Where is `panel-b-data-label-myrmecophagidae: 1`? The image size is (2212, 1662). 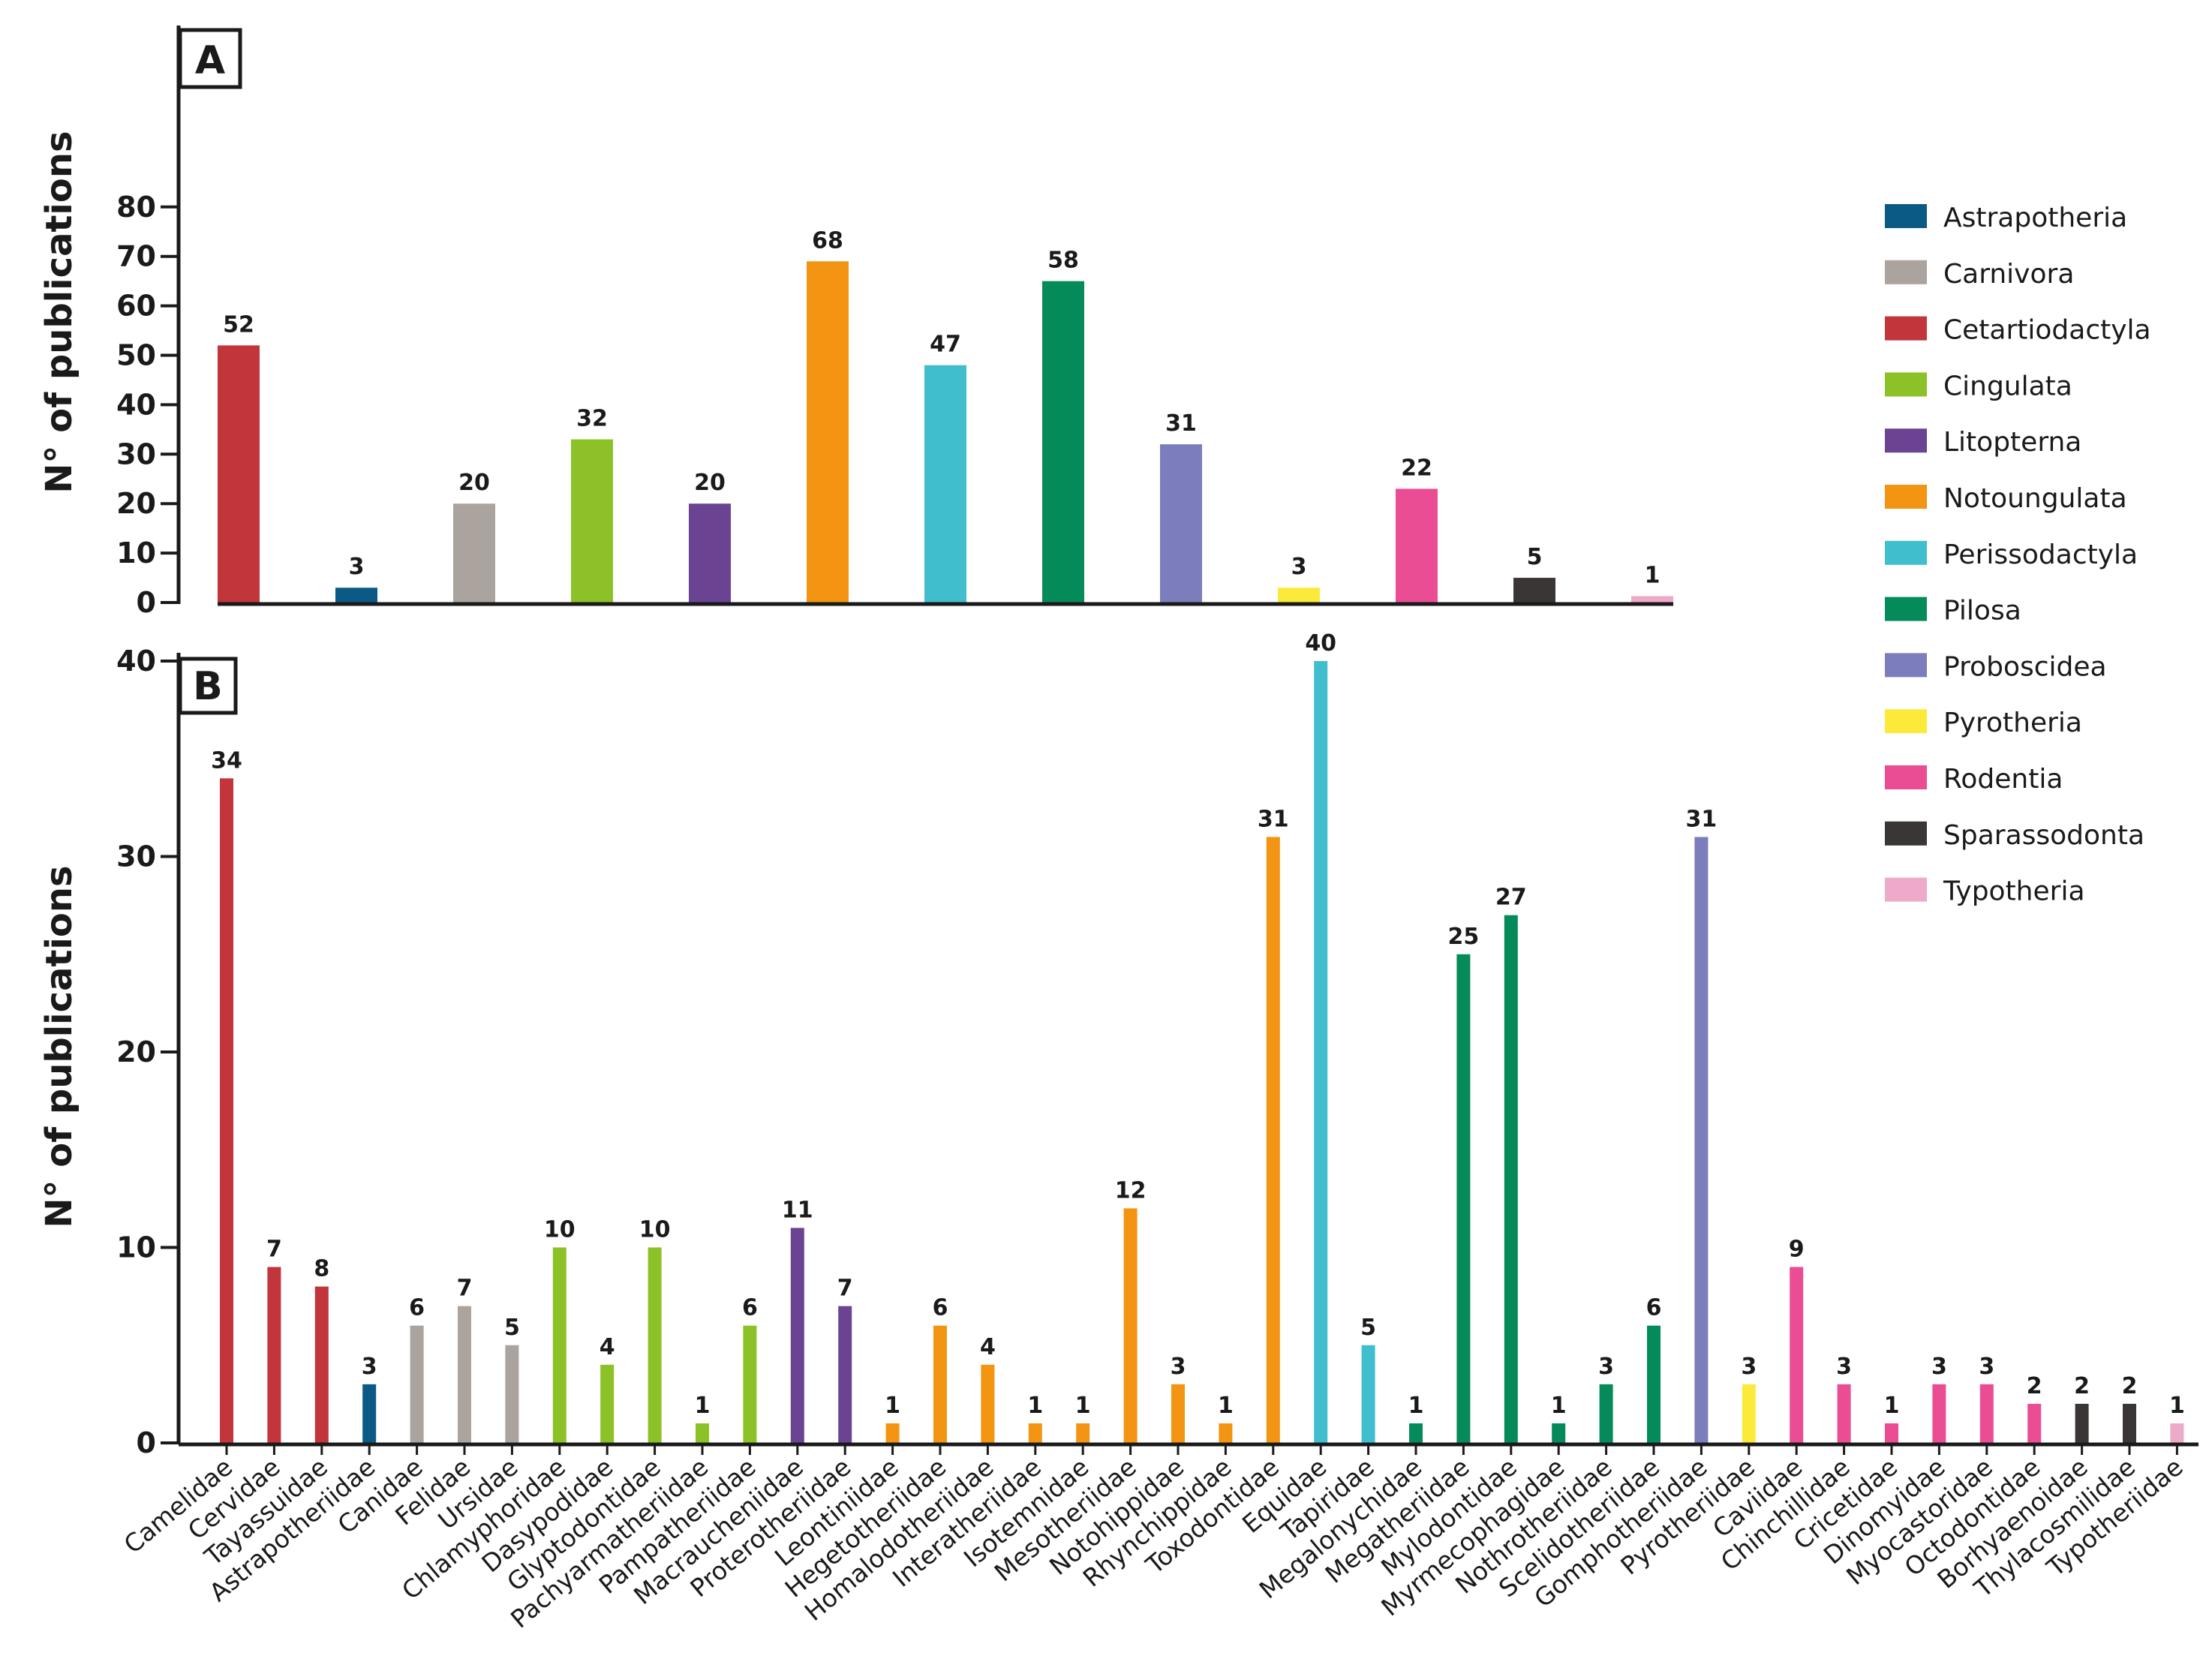
panel-b-data-label-myrmecophagidae: 1 is located at coordinates (1559, 1406).